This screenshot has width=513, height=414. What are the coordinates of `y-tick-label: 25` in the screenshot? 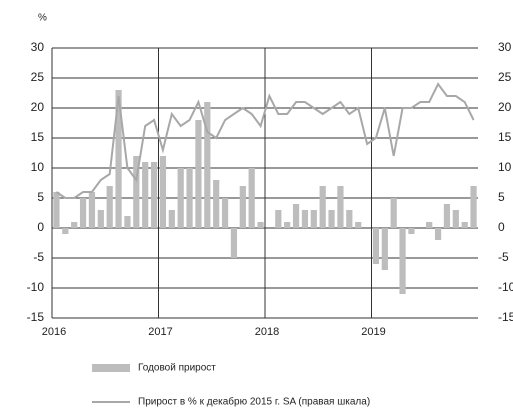 It's located at (38, 77).